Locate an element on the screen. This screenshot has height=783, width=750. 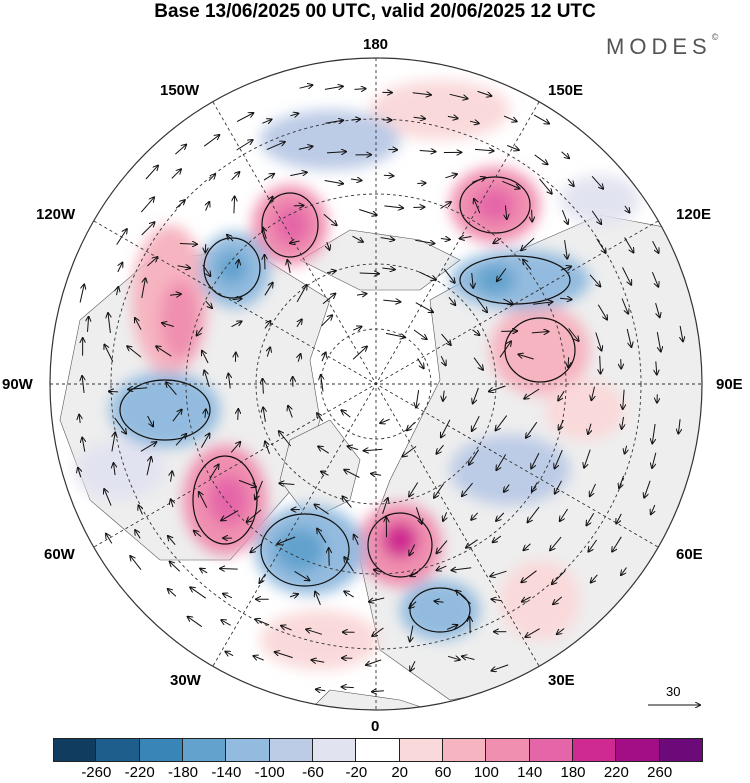
longitude-label-150e: 150E is located at coordinates (566, 90).